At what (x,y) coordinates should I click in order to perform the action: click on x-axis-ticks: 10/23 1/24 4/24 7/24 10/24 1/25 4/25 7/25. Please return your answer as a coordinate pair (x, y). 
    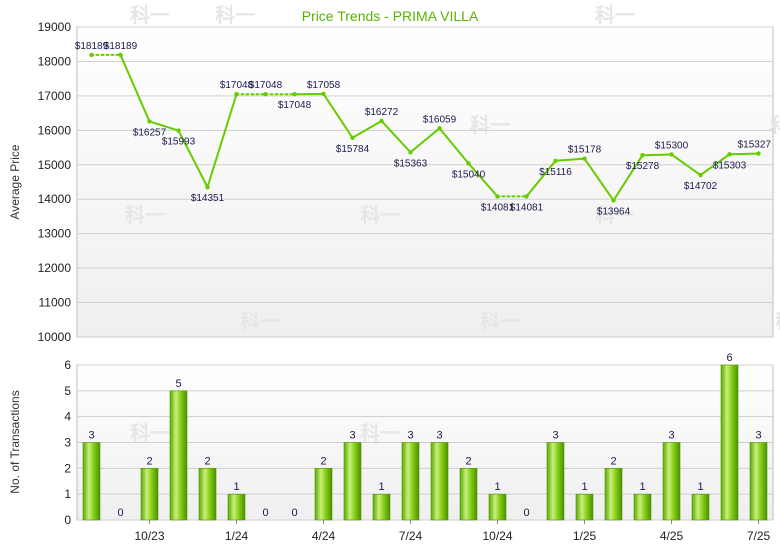
    Looking at the image, I should click on (452, 531).